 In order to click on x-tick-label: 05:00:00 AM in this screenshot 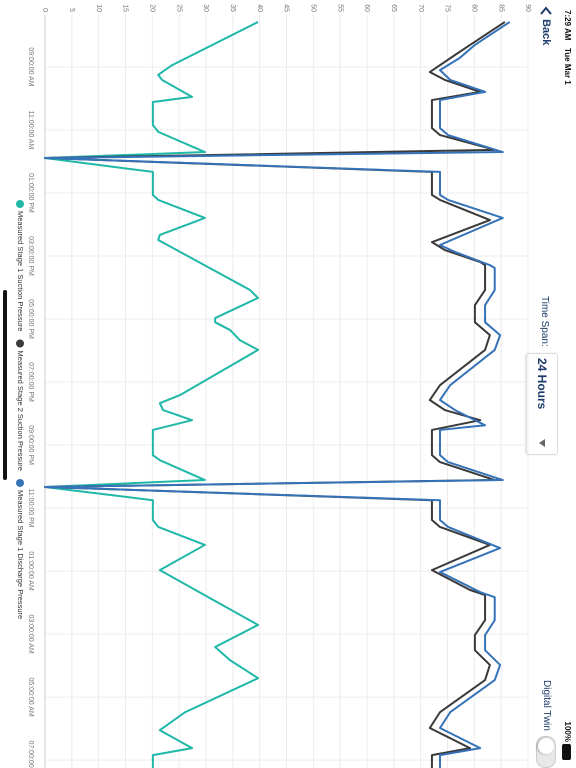, I will do `click(30, 696)`.